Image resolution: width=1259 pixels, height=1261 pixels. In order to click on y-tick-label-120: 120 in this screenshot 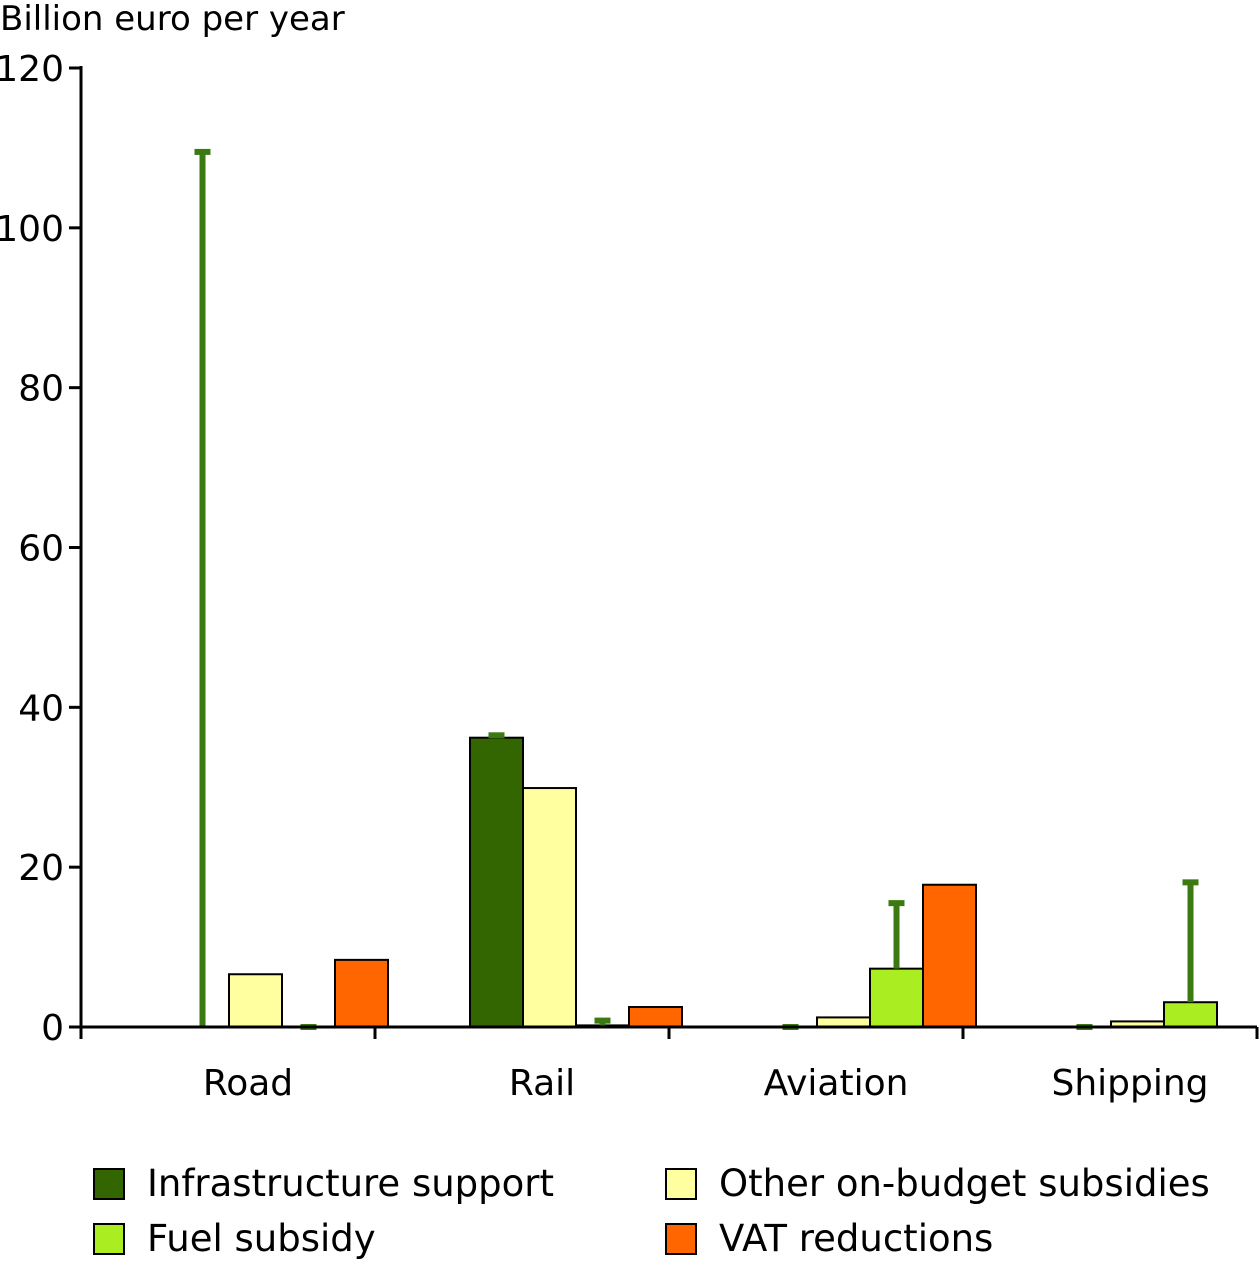, I will do `click(32, 69)`.